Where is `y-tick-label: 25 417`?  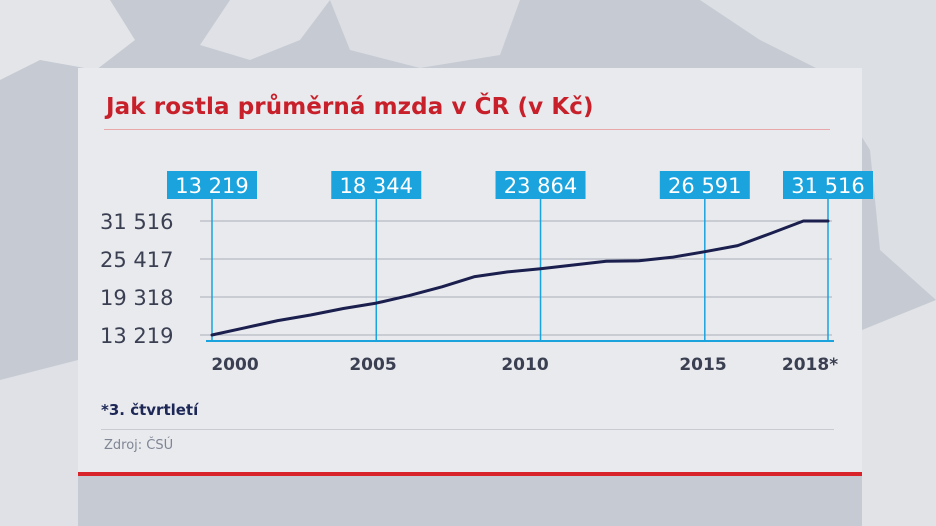 y-tick-label: 25 417 is located at coordinates (136, 260).